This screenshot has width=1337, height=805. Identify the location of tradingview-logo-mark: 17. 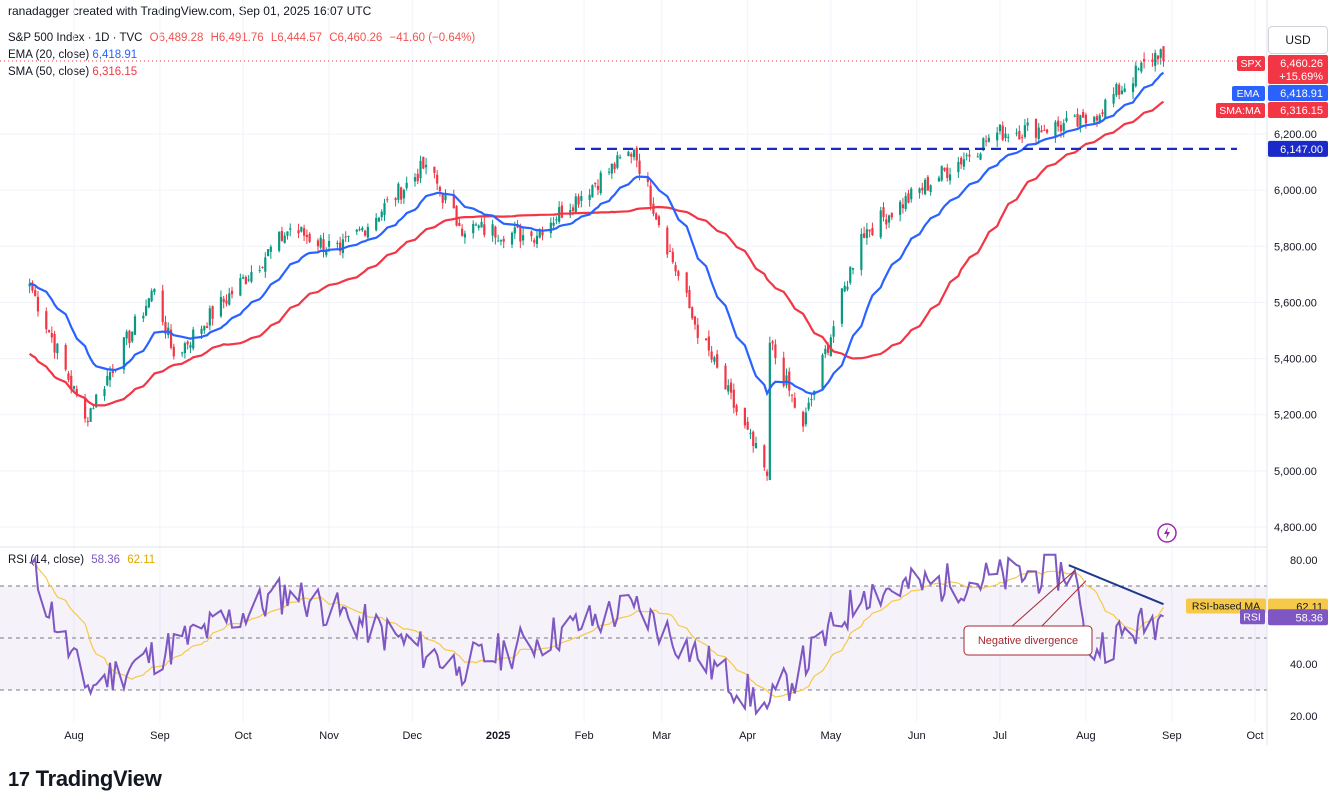
(19, 780).